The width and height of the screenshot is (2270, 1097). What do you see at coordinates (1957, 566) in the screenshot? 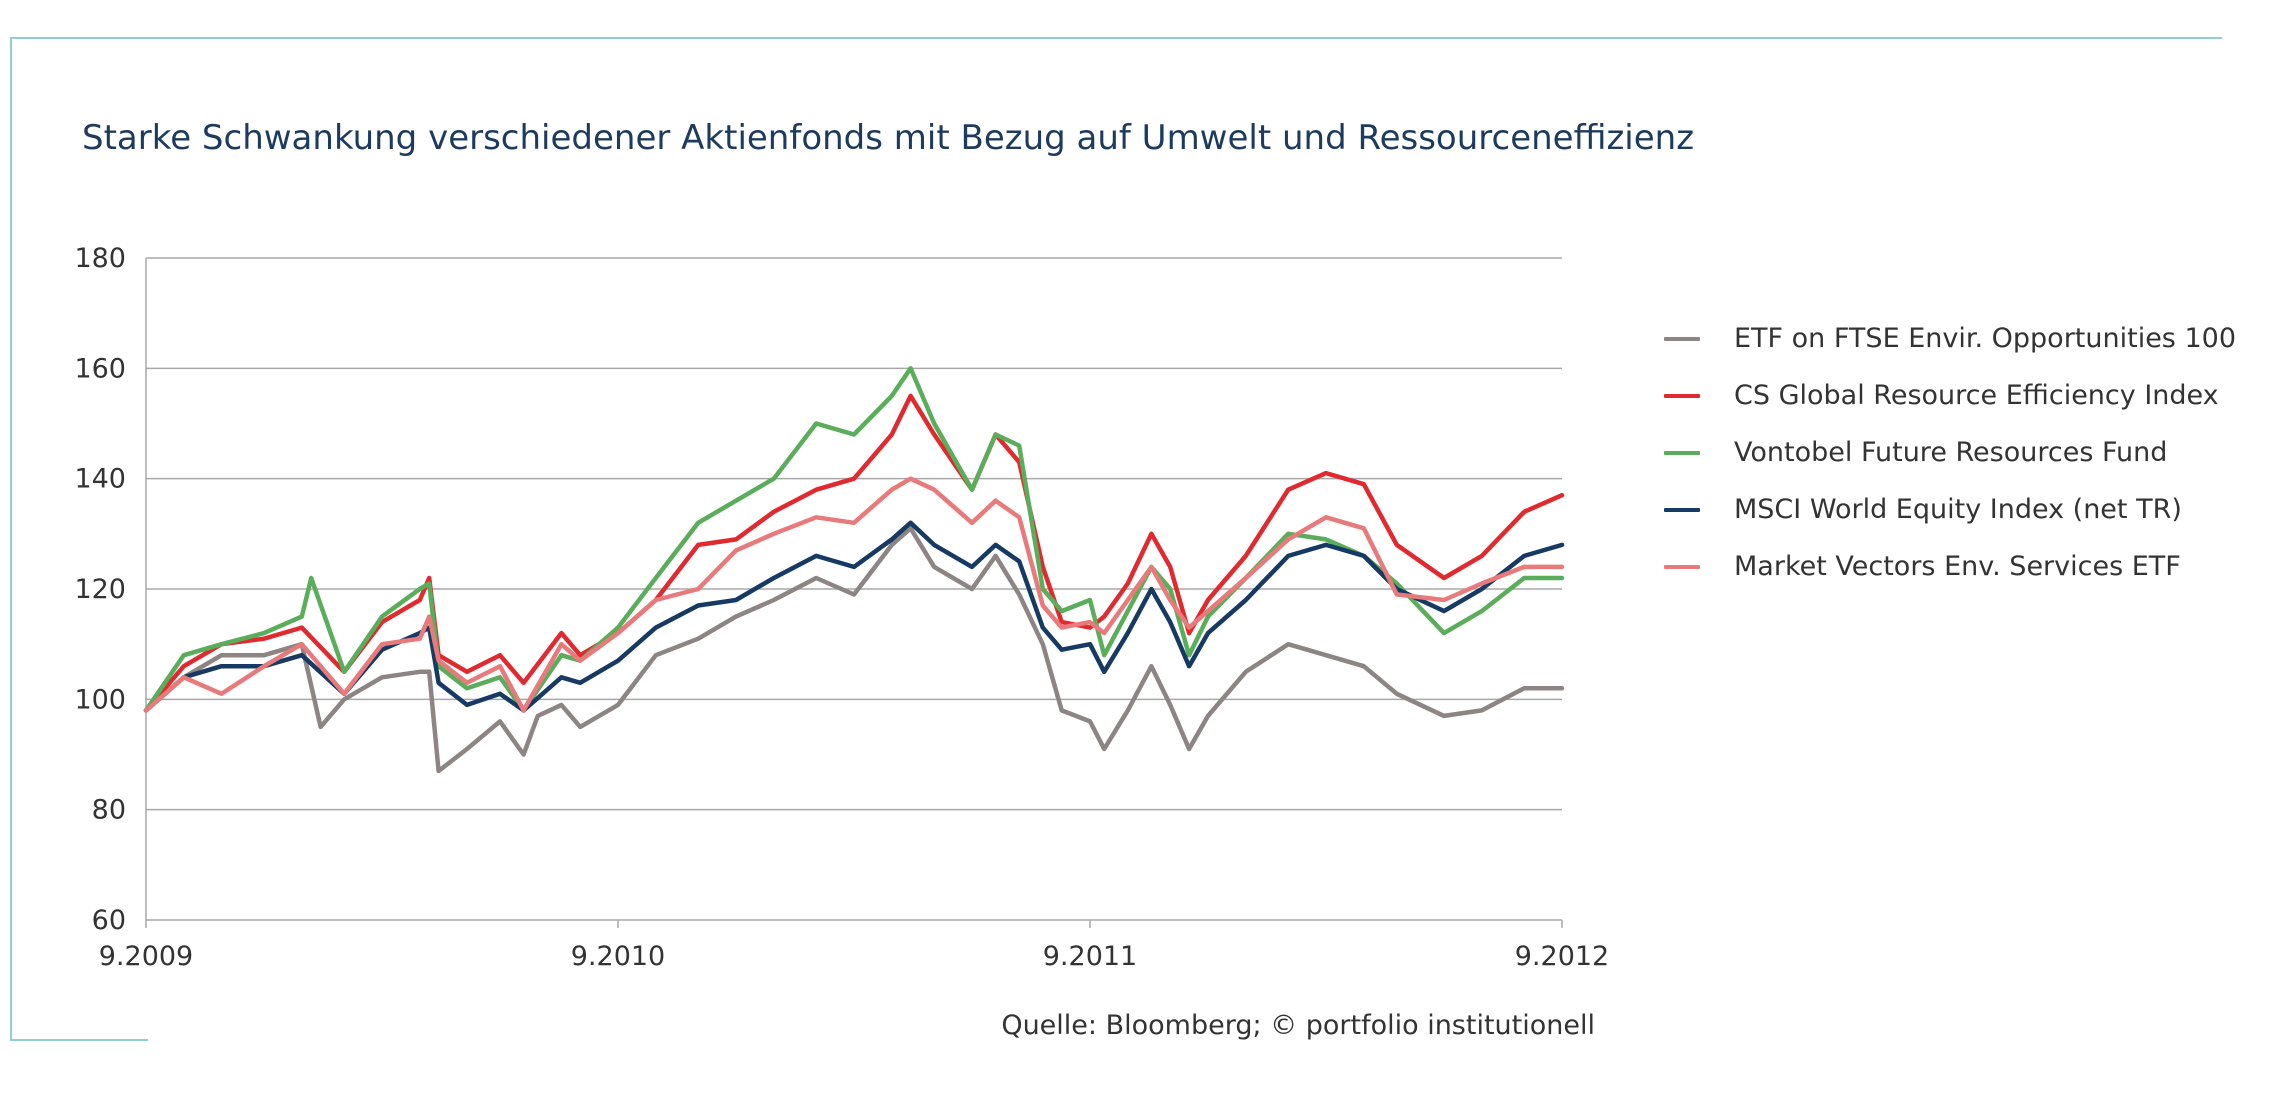
I see `legend-label: Market Vectors Env. Services ETF` at bounding box center [1957, 566].